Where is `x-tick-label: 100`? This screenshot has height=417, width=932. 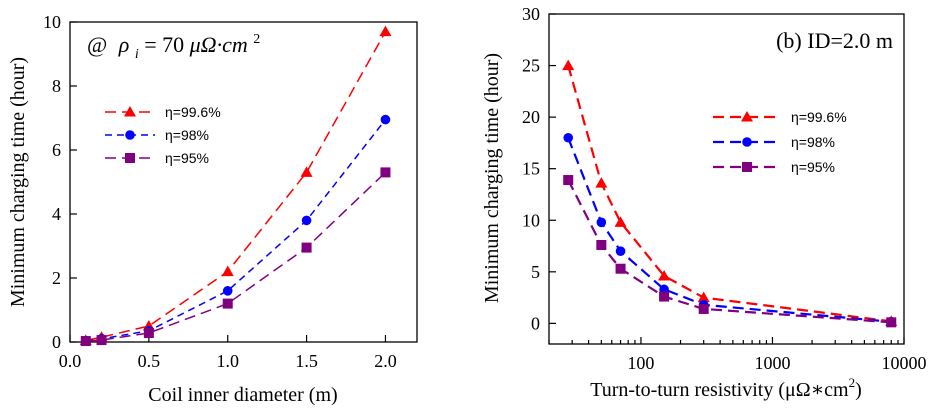 x-tick-label: 100 is located at coordinates (640, 363).